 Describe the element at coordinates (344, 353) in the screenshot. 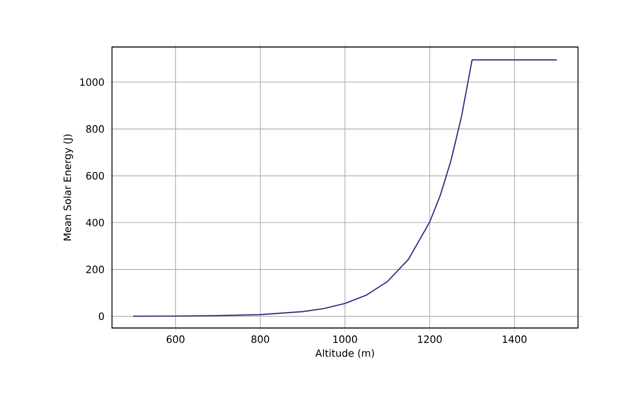

I see `x-axis-title: Altitude (m)` at that location.